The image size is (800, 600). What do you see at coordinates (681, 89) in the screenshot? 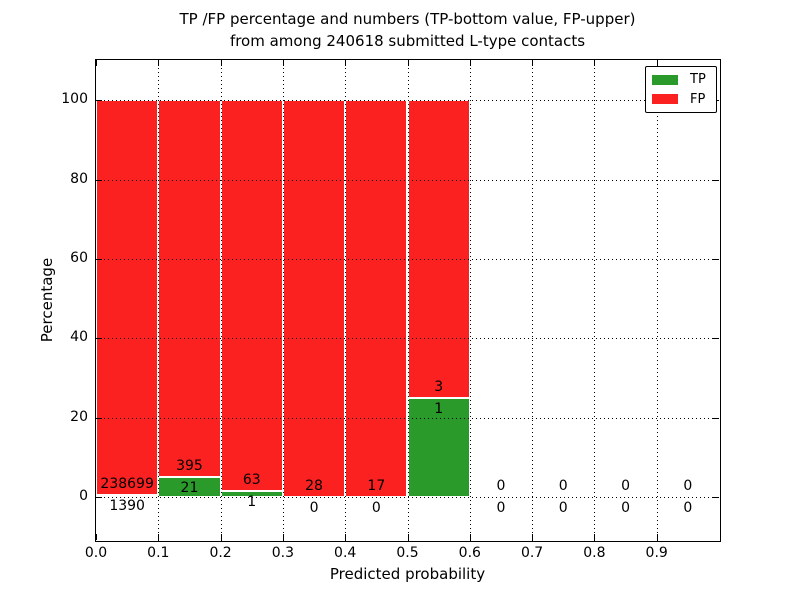
I see `legend: TP FP` at bounding box center [681, 89].